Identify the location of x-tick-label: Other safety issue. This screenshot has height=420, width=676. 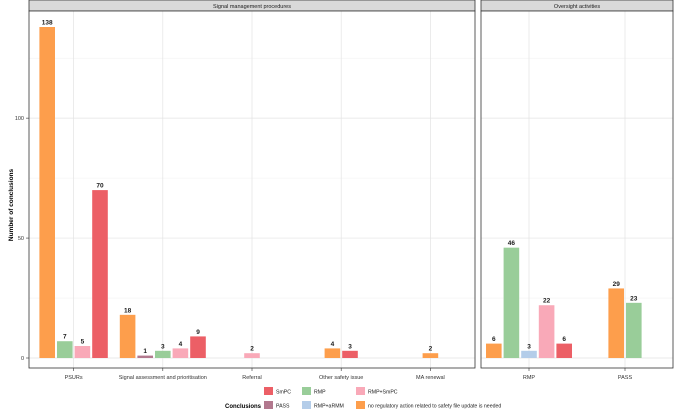
(341, 378).